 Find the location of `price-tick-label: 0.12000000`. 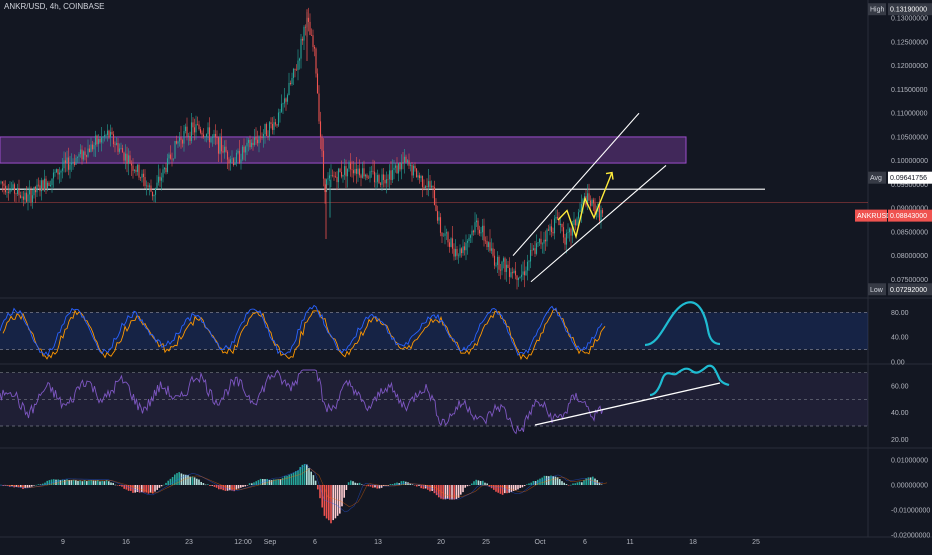

price-tick-label: 0.12000000 is located at coordinates (909, 66).